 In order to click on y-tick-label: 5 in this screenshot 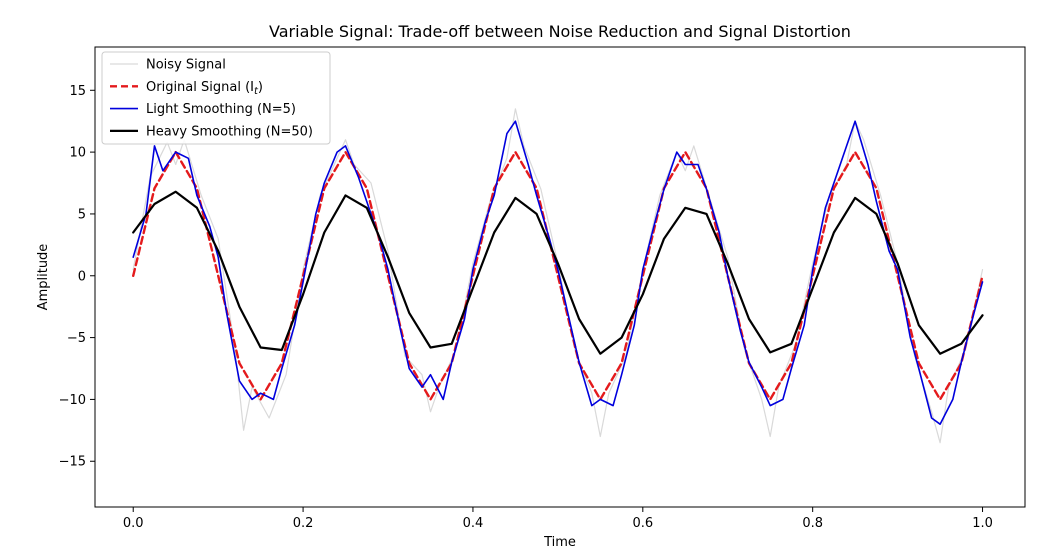, I will do `click(82, 214)`.